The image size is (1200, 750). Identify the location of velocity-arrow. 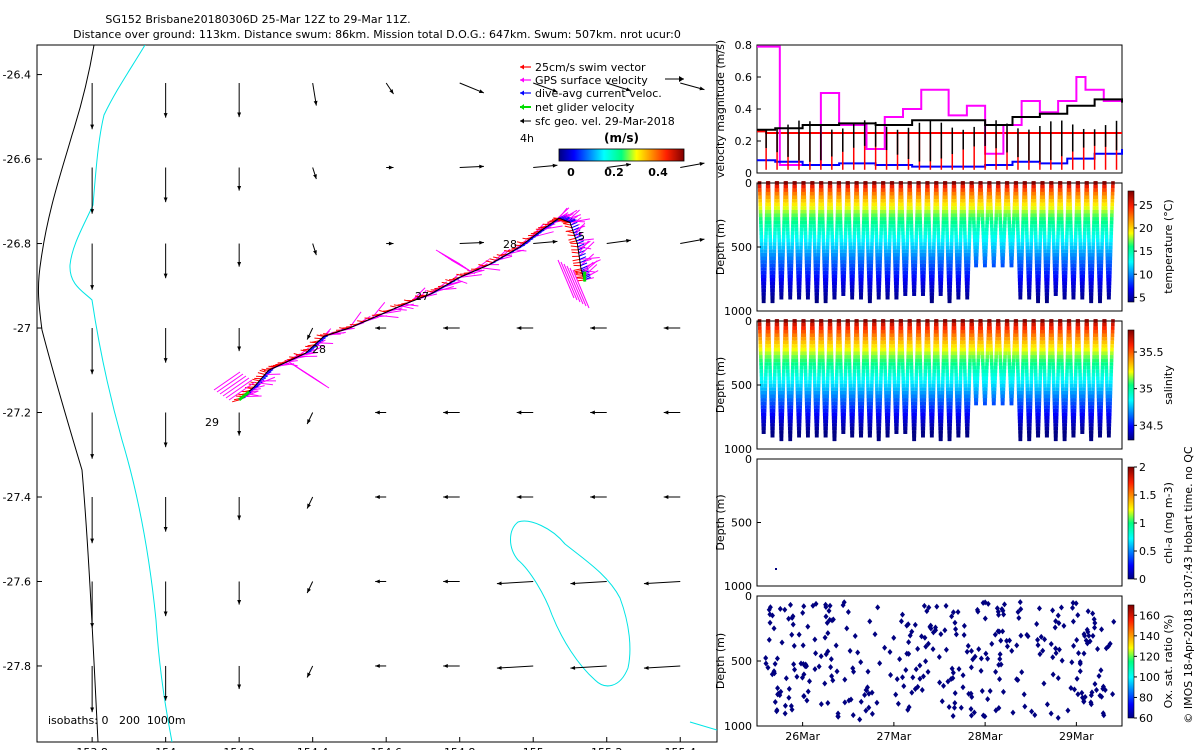
(588, 582).